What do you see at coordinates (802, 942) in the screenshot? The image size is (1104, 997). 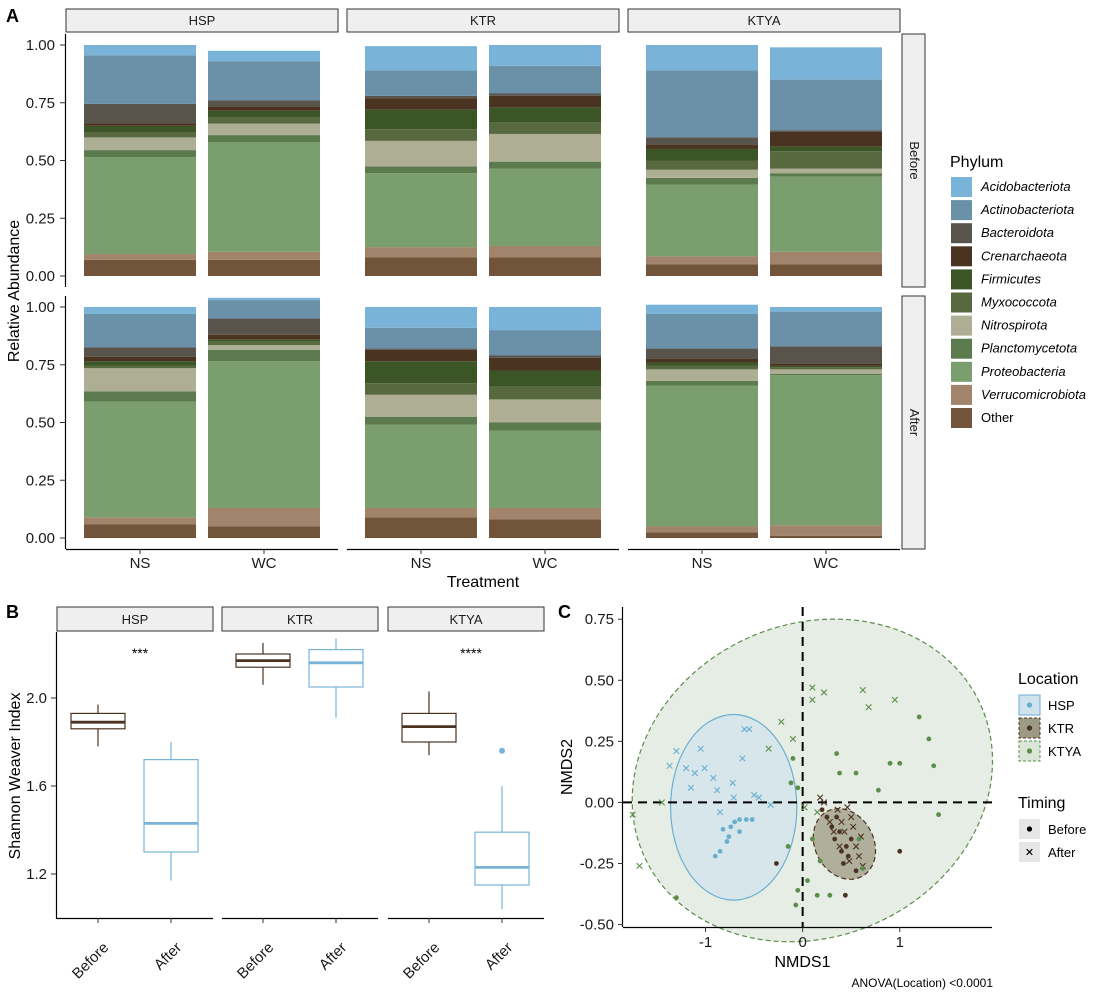 I see `c-xtick-label: 0` at bounding box center [802, 942].